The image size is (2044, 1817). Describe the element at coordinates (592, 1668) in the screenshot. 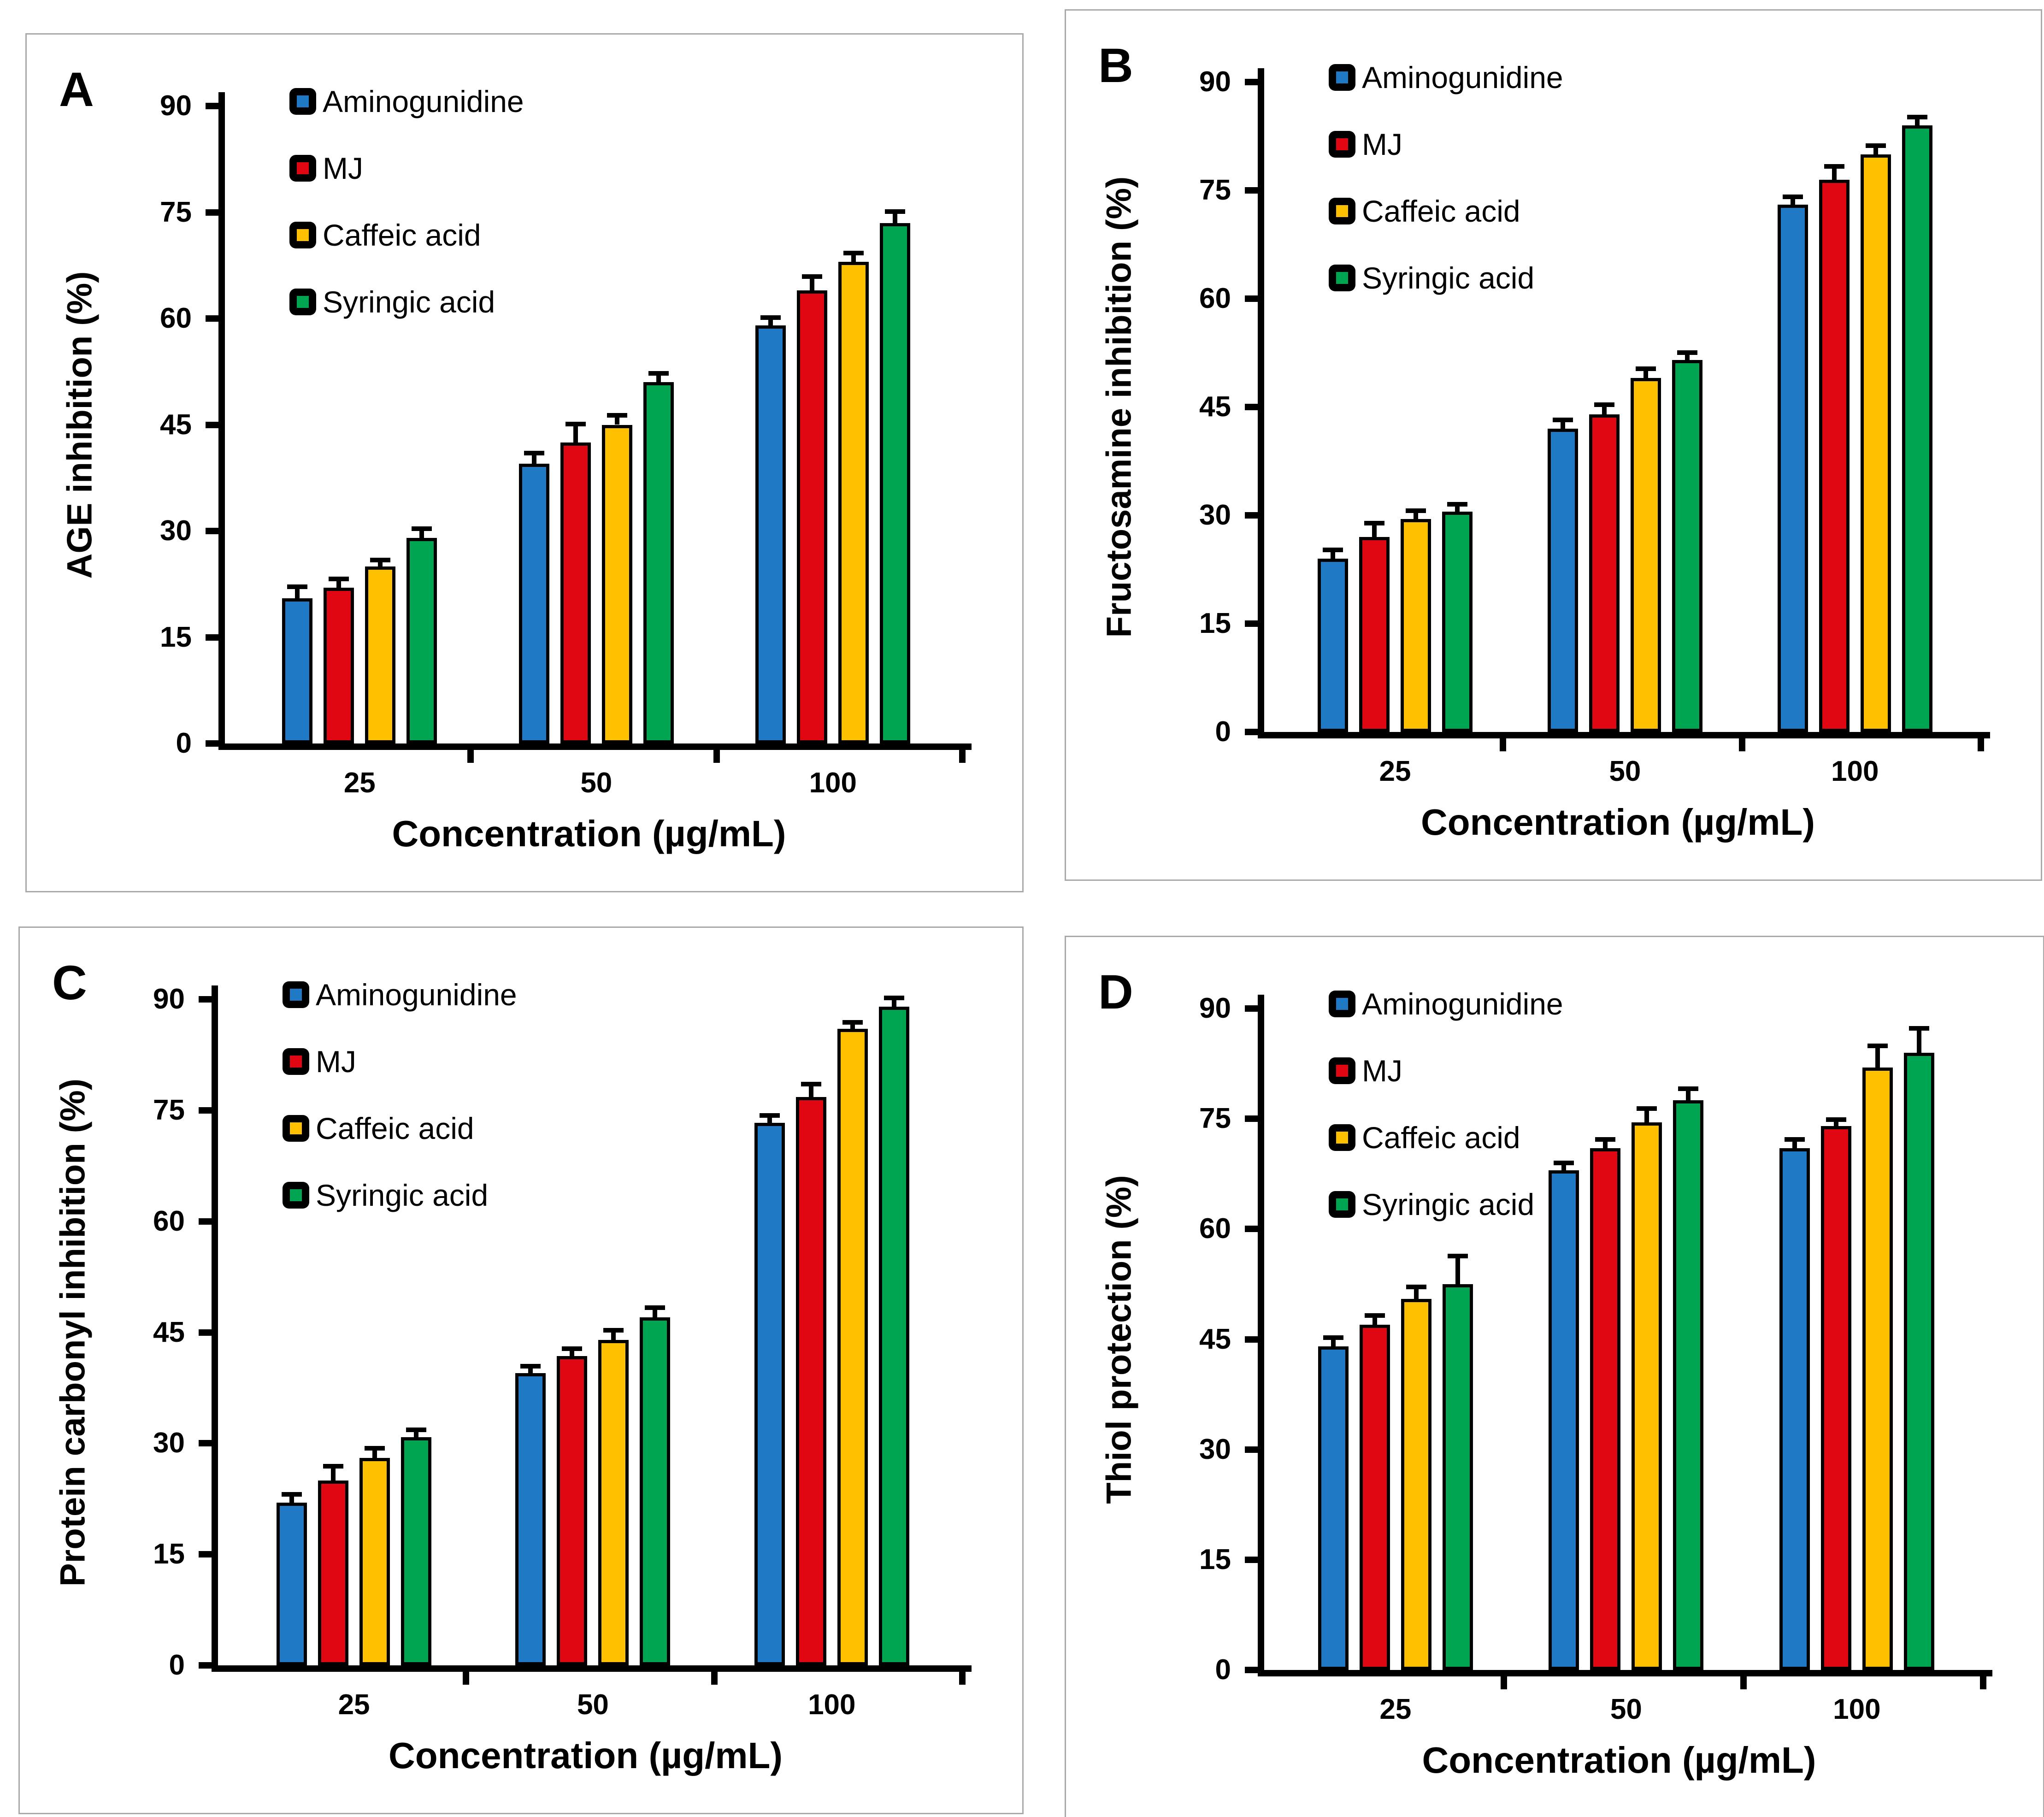

I see `x-axis` at that location.